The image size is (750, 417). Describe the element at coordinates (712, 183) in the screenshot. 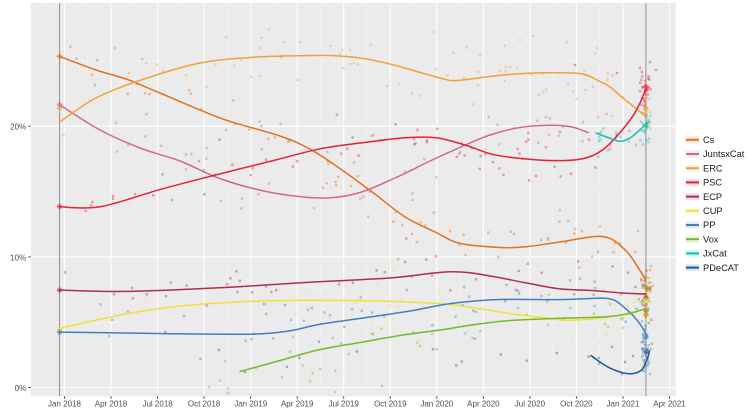

I see `svg-text: PSC` at that location.